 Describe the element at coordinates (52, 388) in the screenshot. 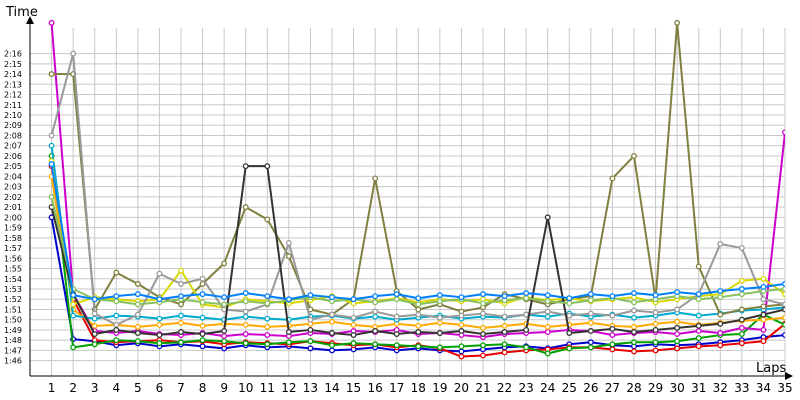

I see `x-tick-label: 1` at that location.